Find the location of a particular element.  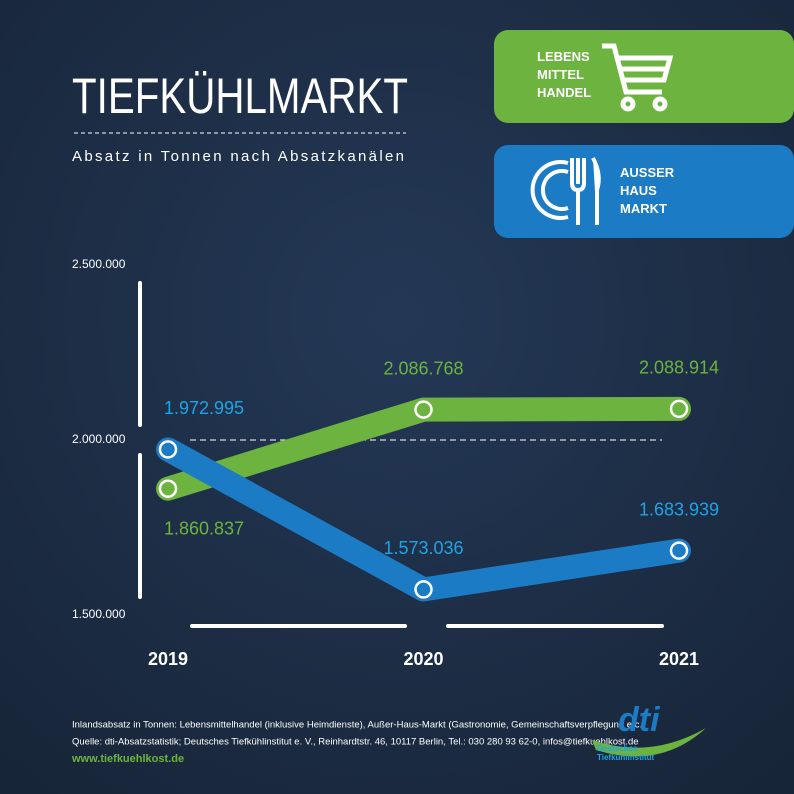

data-label: 1.573.036 is located at coordinates (423, 548).